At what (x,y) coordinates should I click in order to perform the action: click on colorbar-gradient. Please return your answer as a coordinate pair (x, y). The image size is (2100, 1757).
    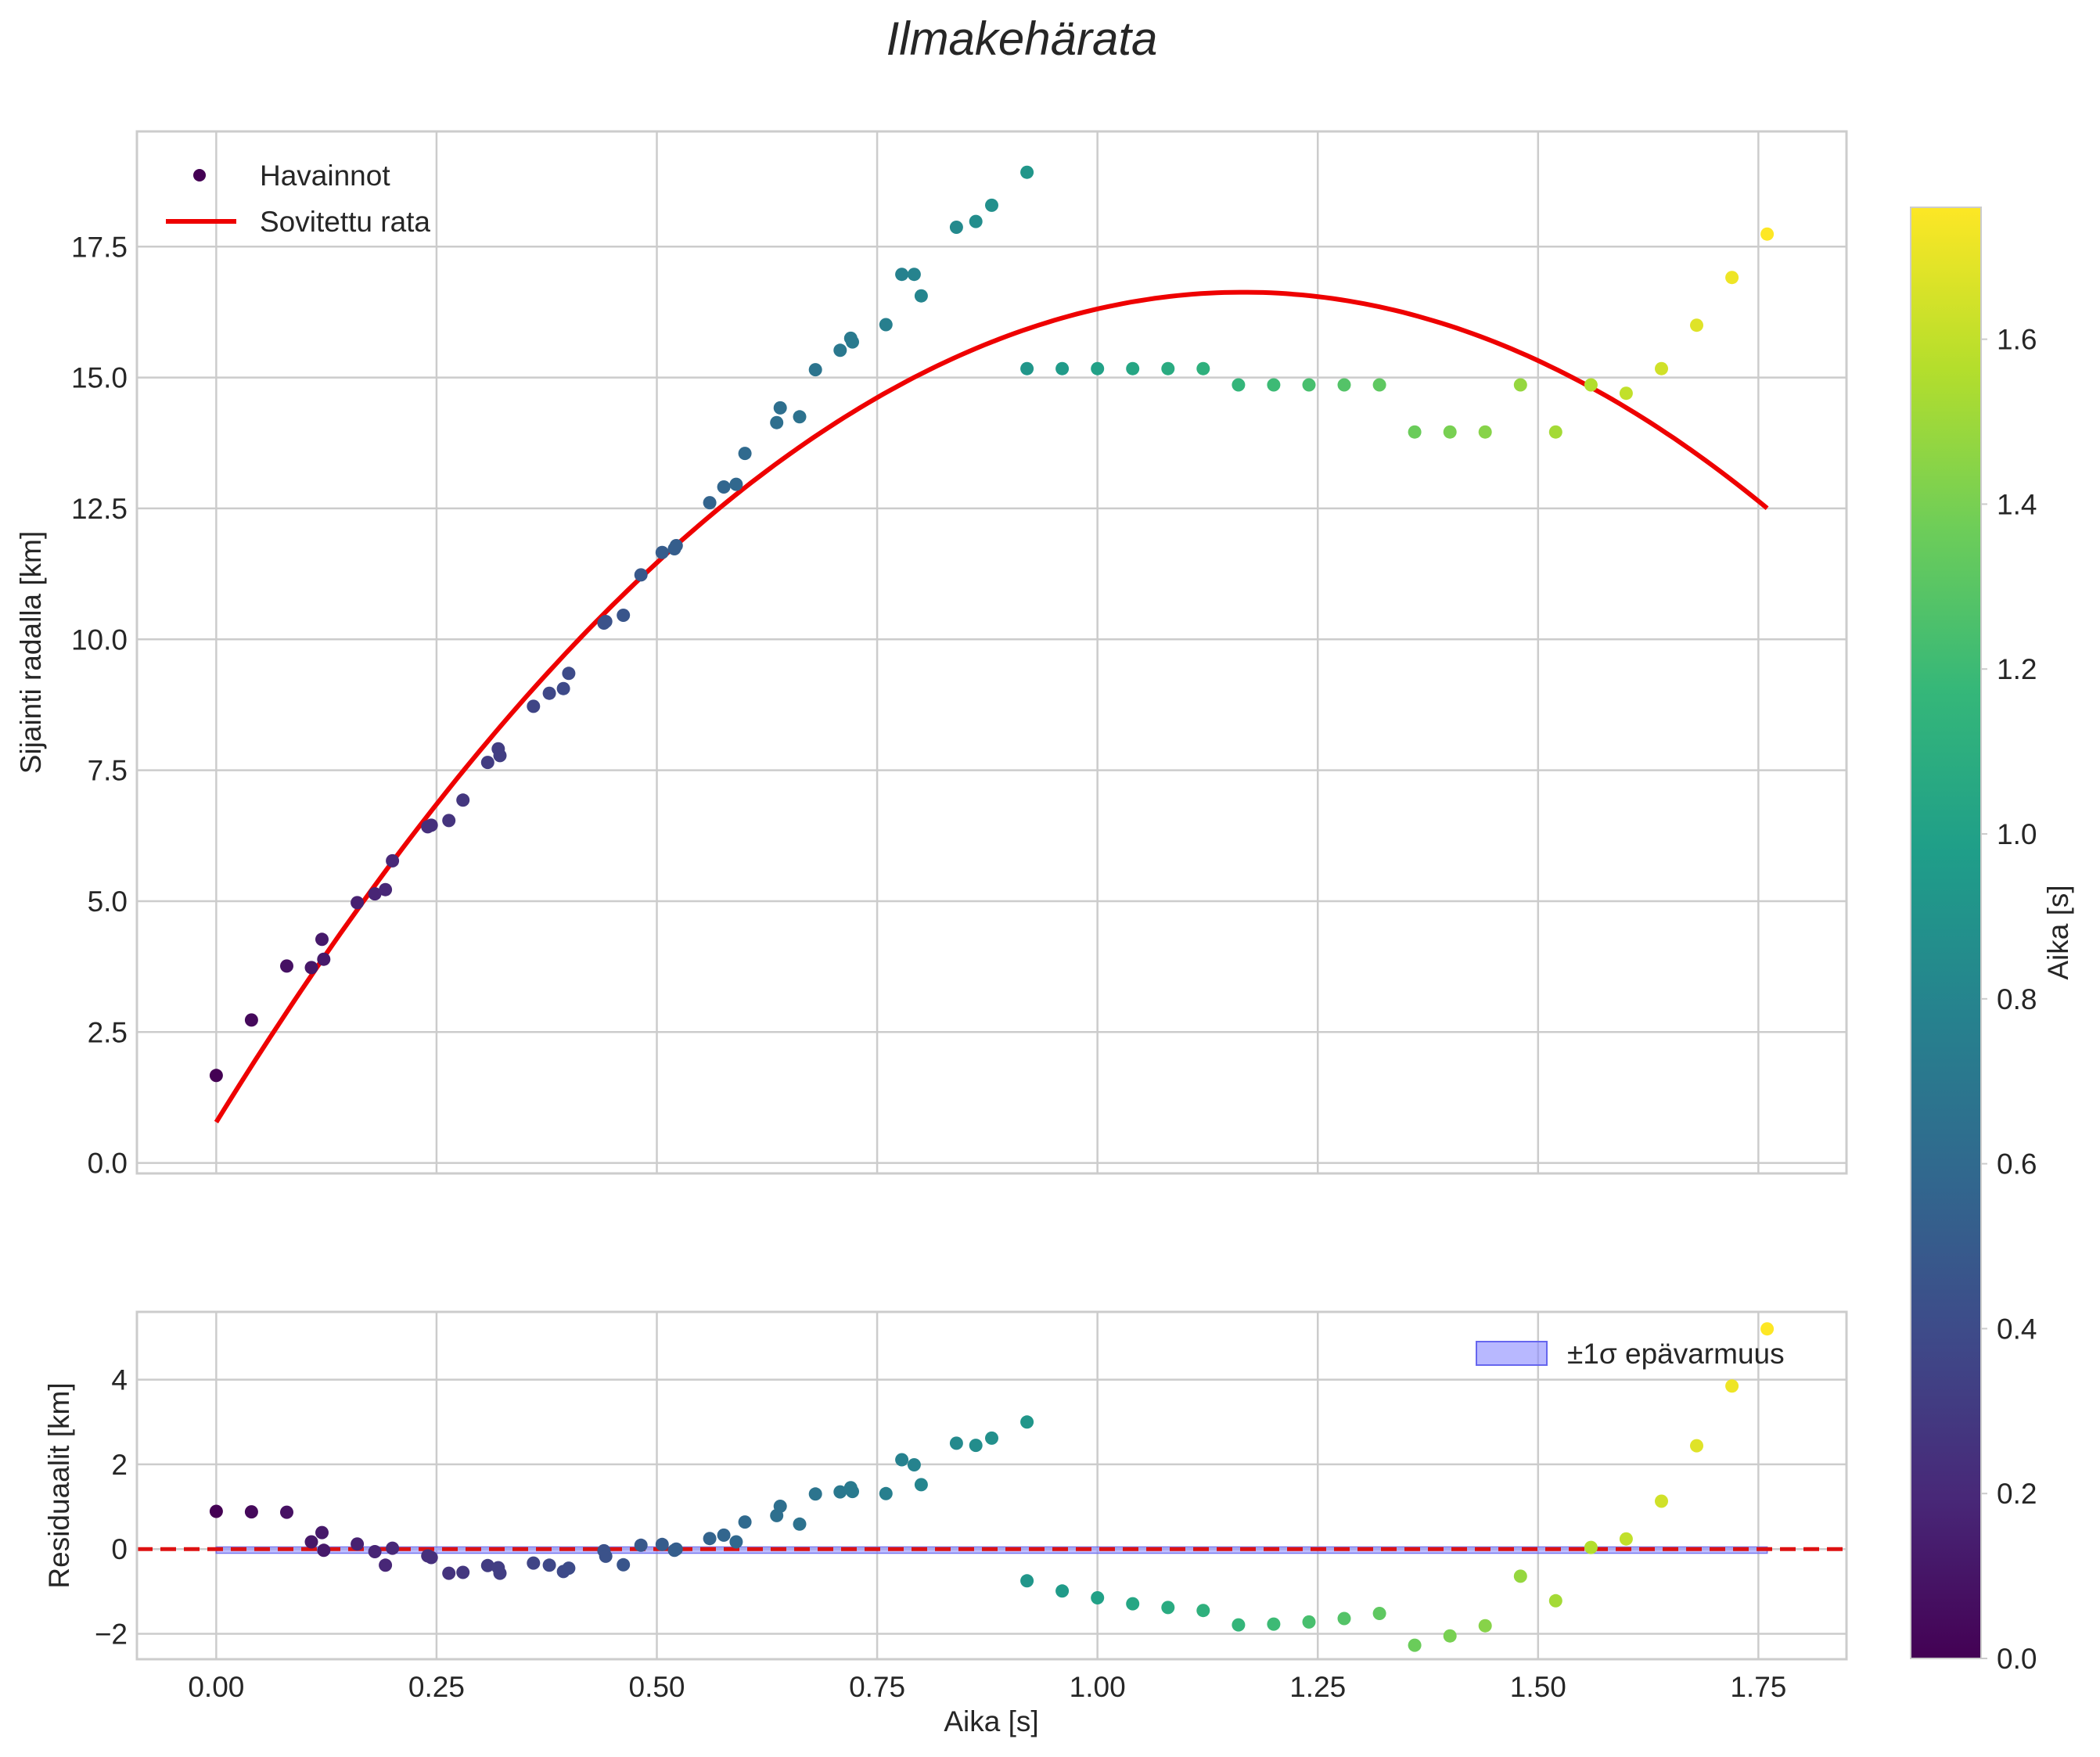
    Looking at the image, I should click on (1946, 933).